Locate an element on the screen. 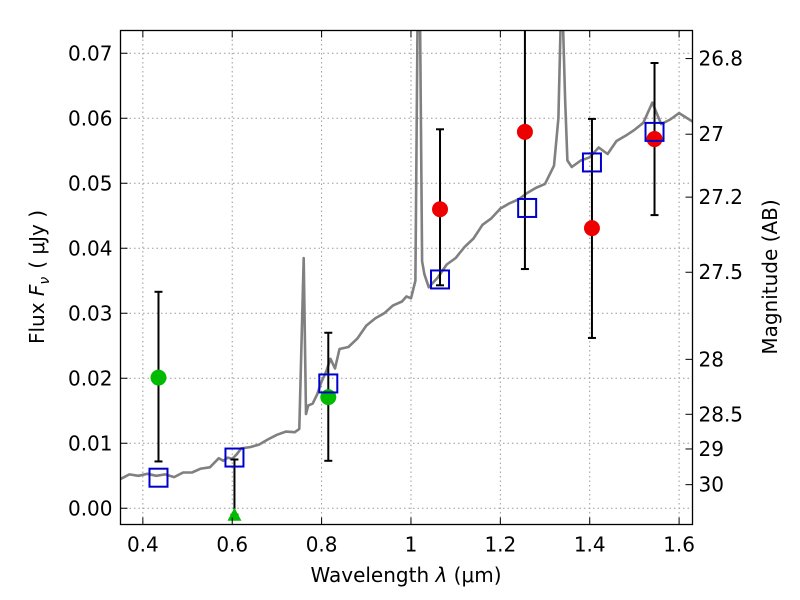 The width and height of the screenshot is (800, 600). y-tick-label: 0.00 is located at coordinates (90, 508).